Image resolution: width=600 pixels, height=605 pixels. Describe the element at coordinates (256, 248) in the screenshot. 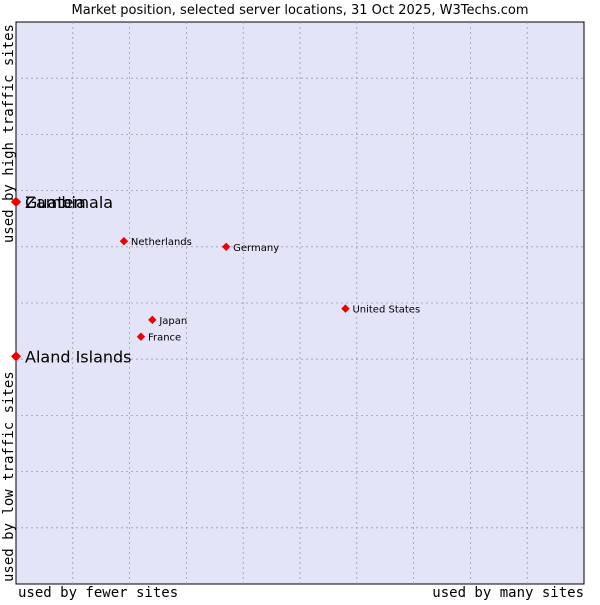

I see `point-label-germany: Germany` at that location.